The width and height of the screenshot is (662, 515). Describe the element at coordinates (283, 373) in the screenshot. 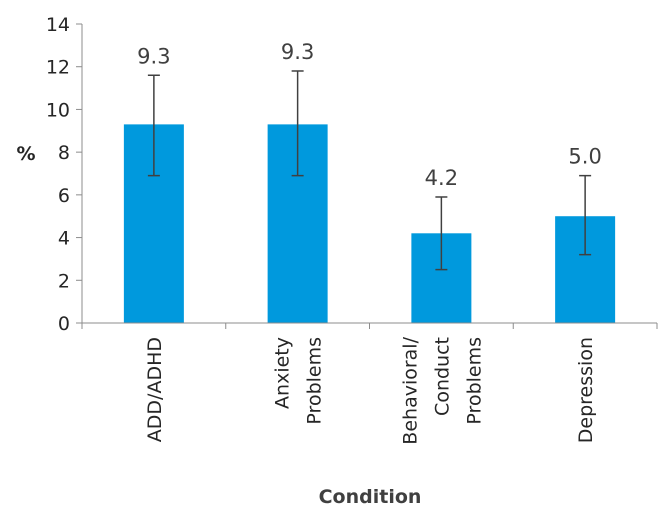

I see `category-label-line: Anxiety` at that location.